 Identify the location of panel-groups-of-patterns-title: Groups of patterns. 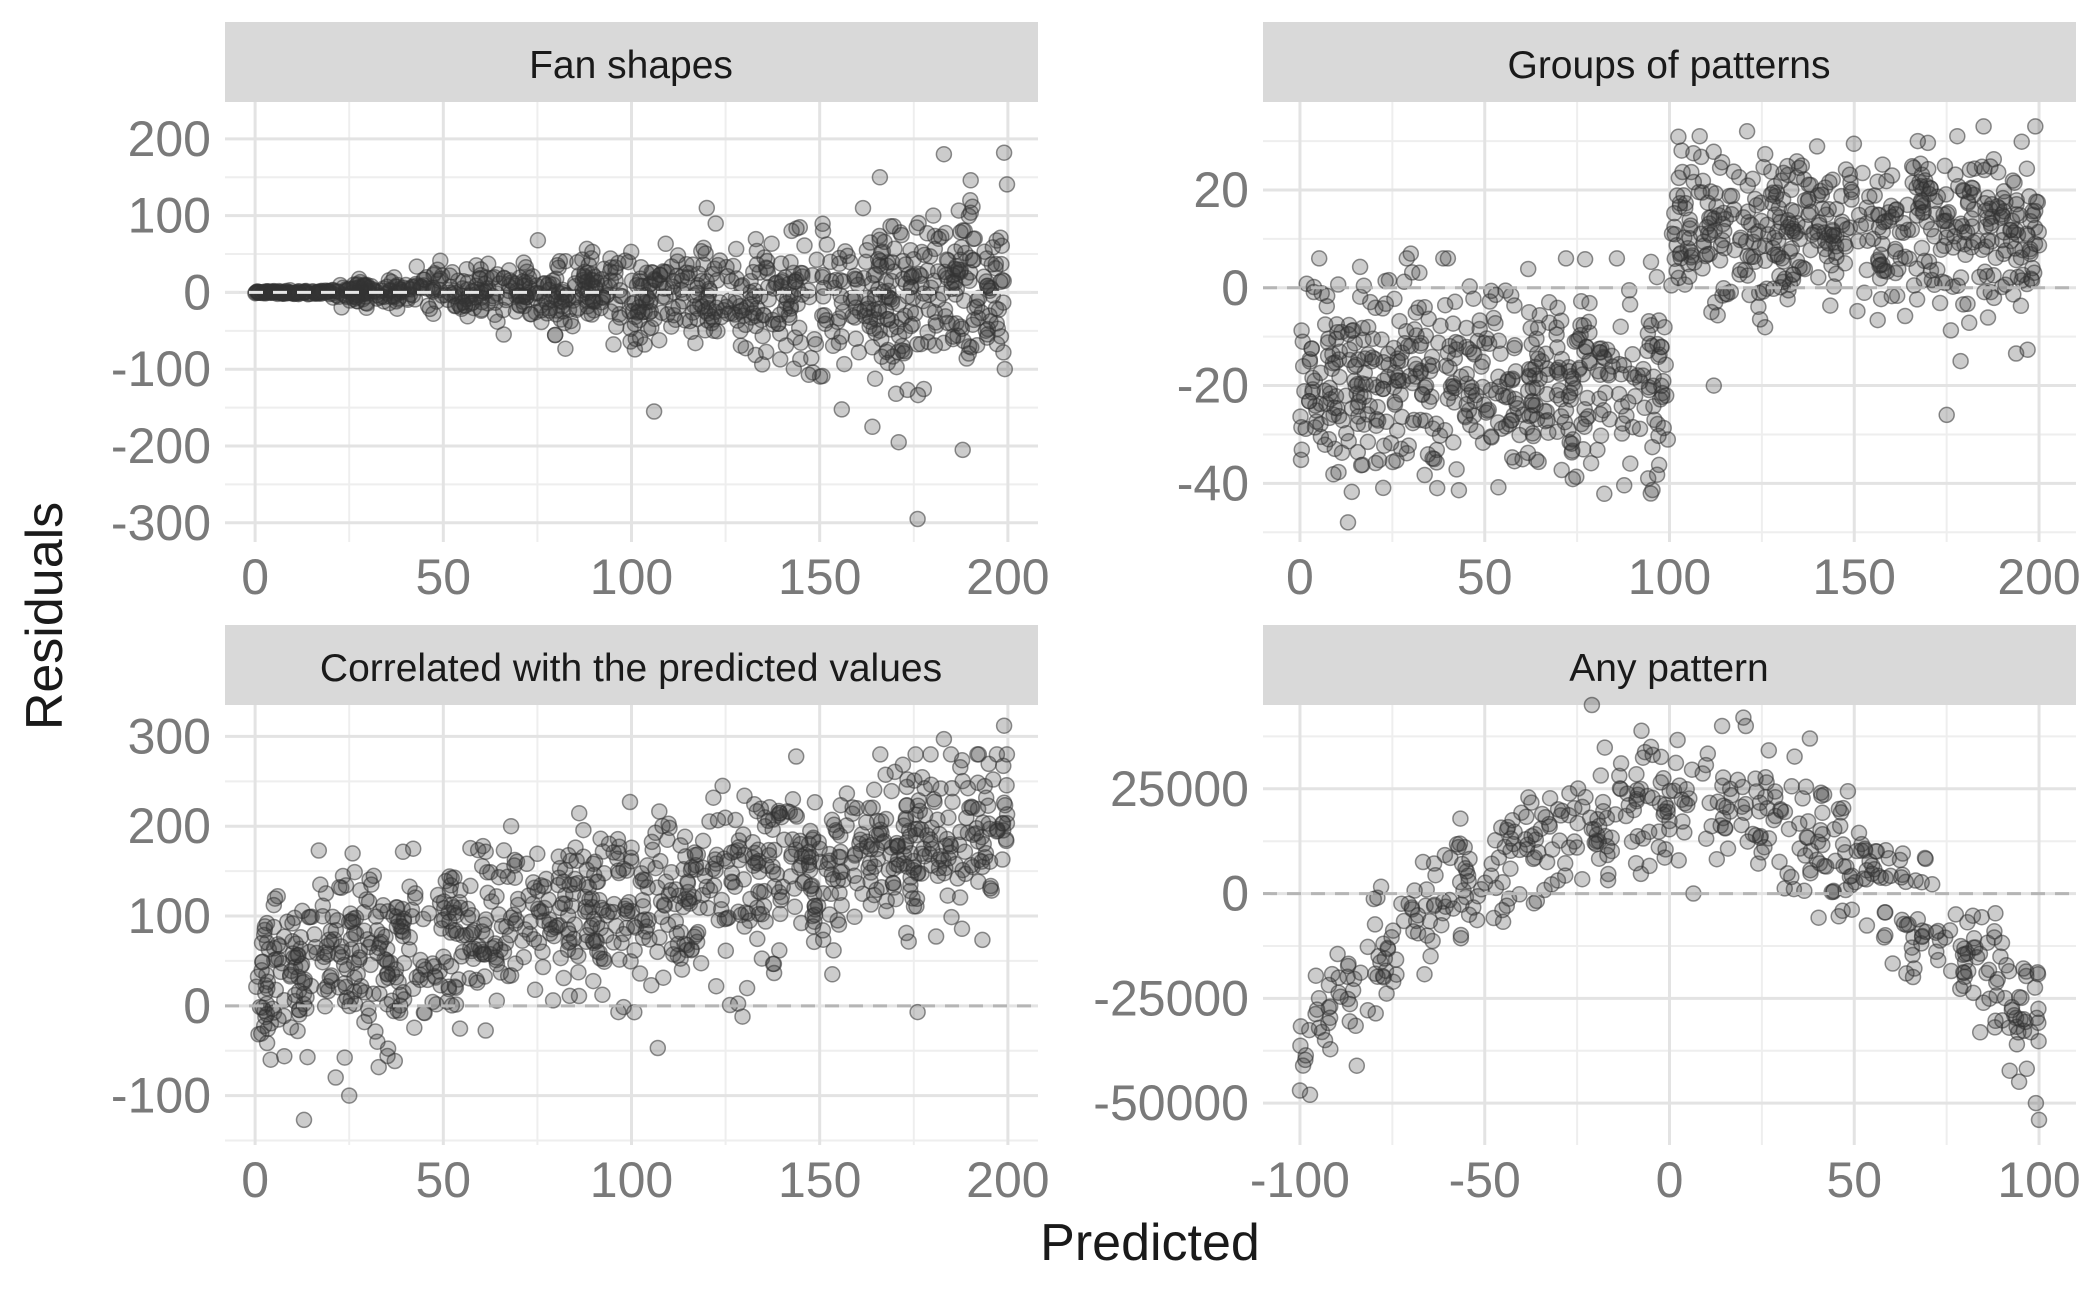
(1668, 65).